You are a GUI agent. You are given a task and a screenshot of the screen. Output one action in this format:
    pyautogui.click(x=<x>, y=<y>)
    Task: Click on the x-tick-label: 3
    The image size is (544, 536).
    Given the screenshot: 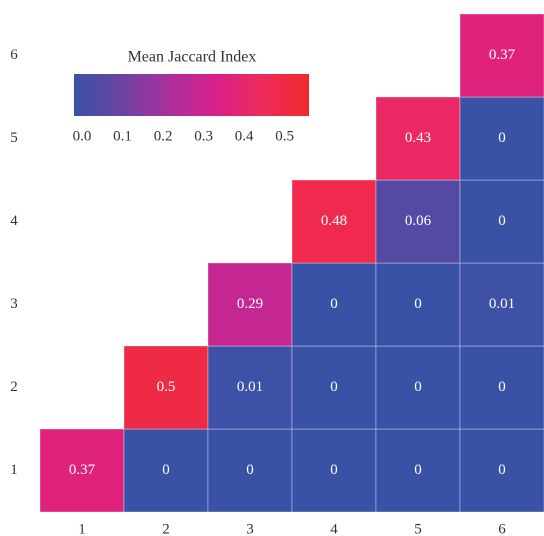 What is the action you would take?
    pyautogui.click(x=250, y=528)
    